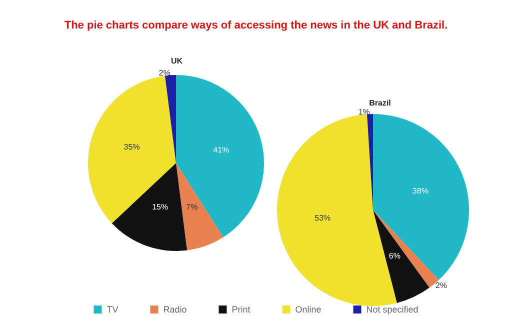  What do you see at coordinates (160, 207) in the screenshot?
I see `data-label: 15%` at bounding box center [160, 207].